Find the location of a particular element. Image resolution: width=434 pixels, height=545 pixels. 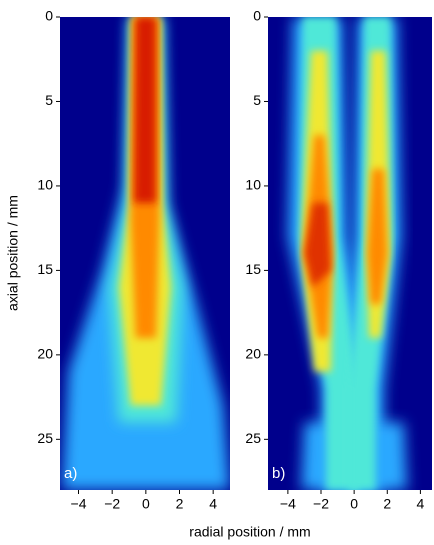

panel-label: a) is located at coordinates (70, 473).